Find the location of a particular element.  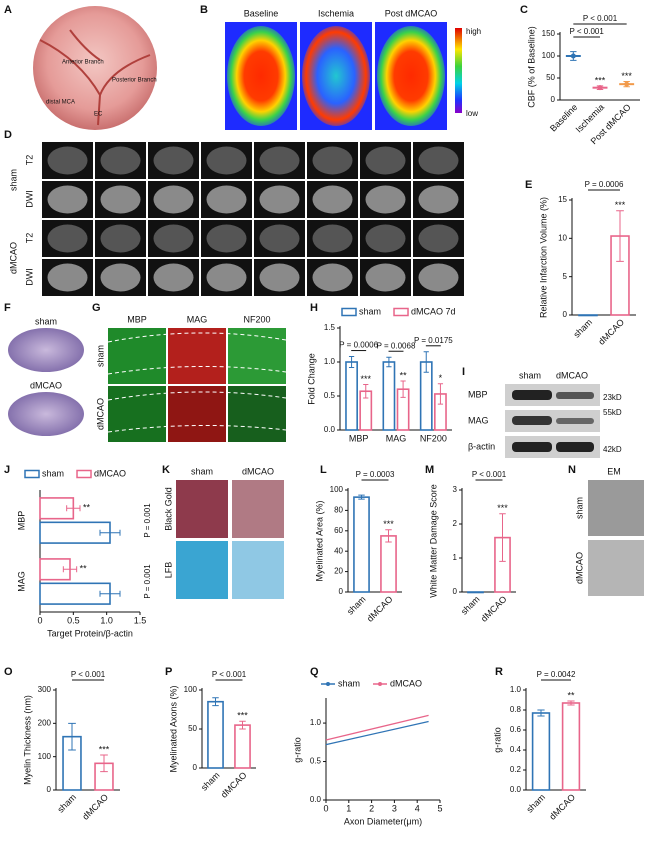

panel-letter: E is located at coordinates (528, 185).